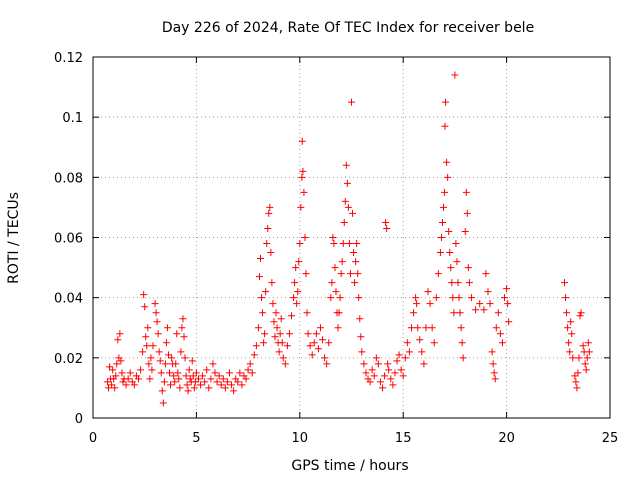 The image size is (640, 480). Describe the element at coordinates (14, 238) in the screenshot. I see `y-axis-label: ROTI / TECUs` at that location.